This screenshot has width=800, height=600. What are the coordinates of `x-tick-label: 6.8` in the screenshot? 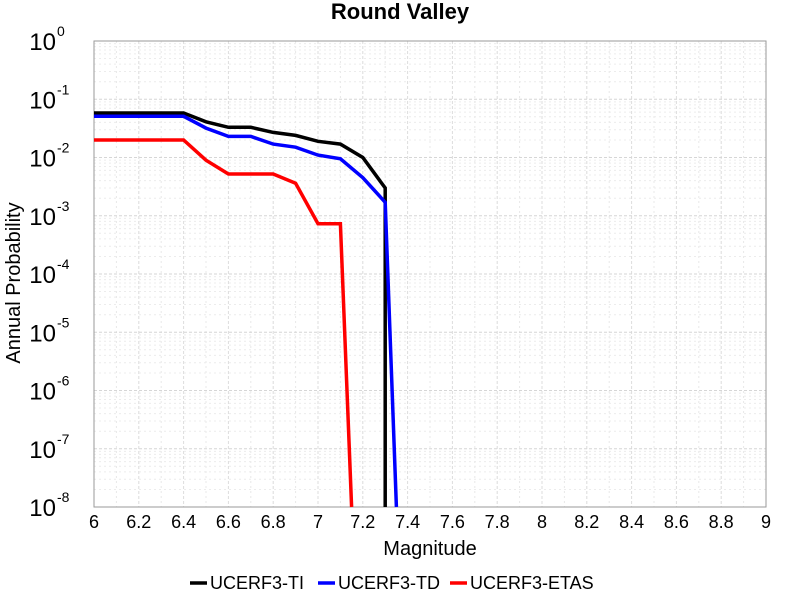 It's located at (273, 522).